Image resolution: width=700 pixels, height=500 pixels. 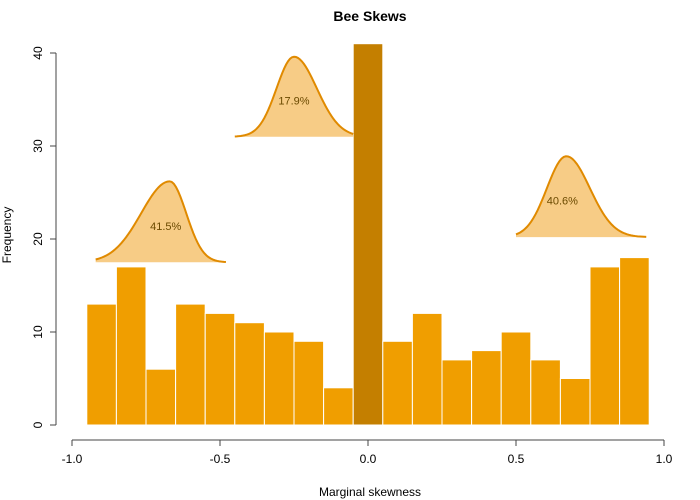 I want to click on chart-title: Bee Skews, so click(x=369, y=16).